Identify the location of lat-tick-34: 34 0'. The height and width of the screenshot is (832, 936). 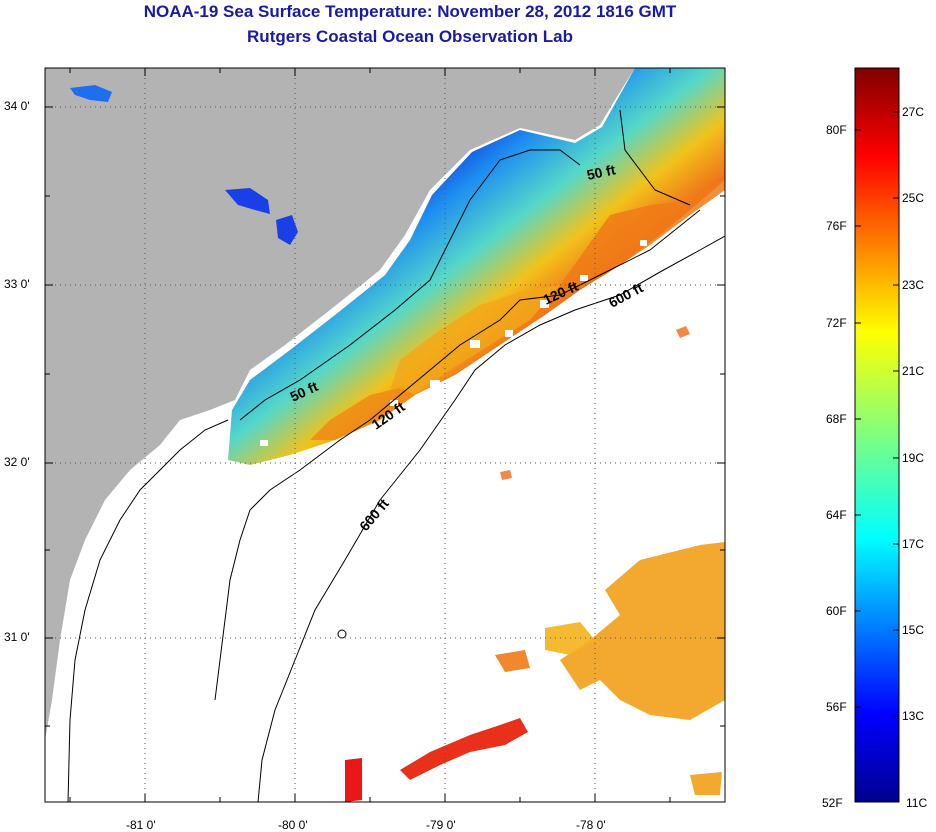
(17, 106).